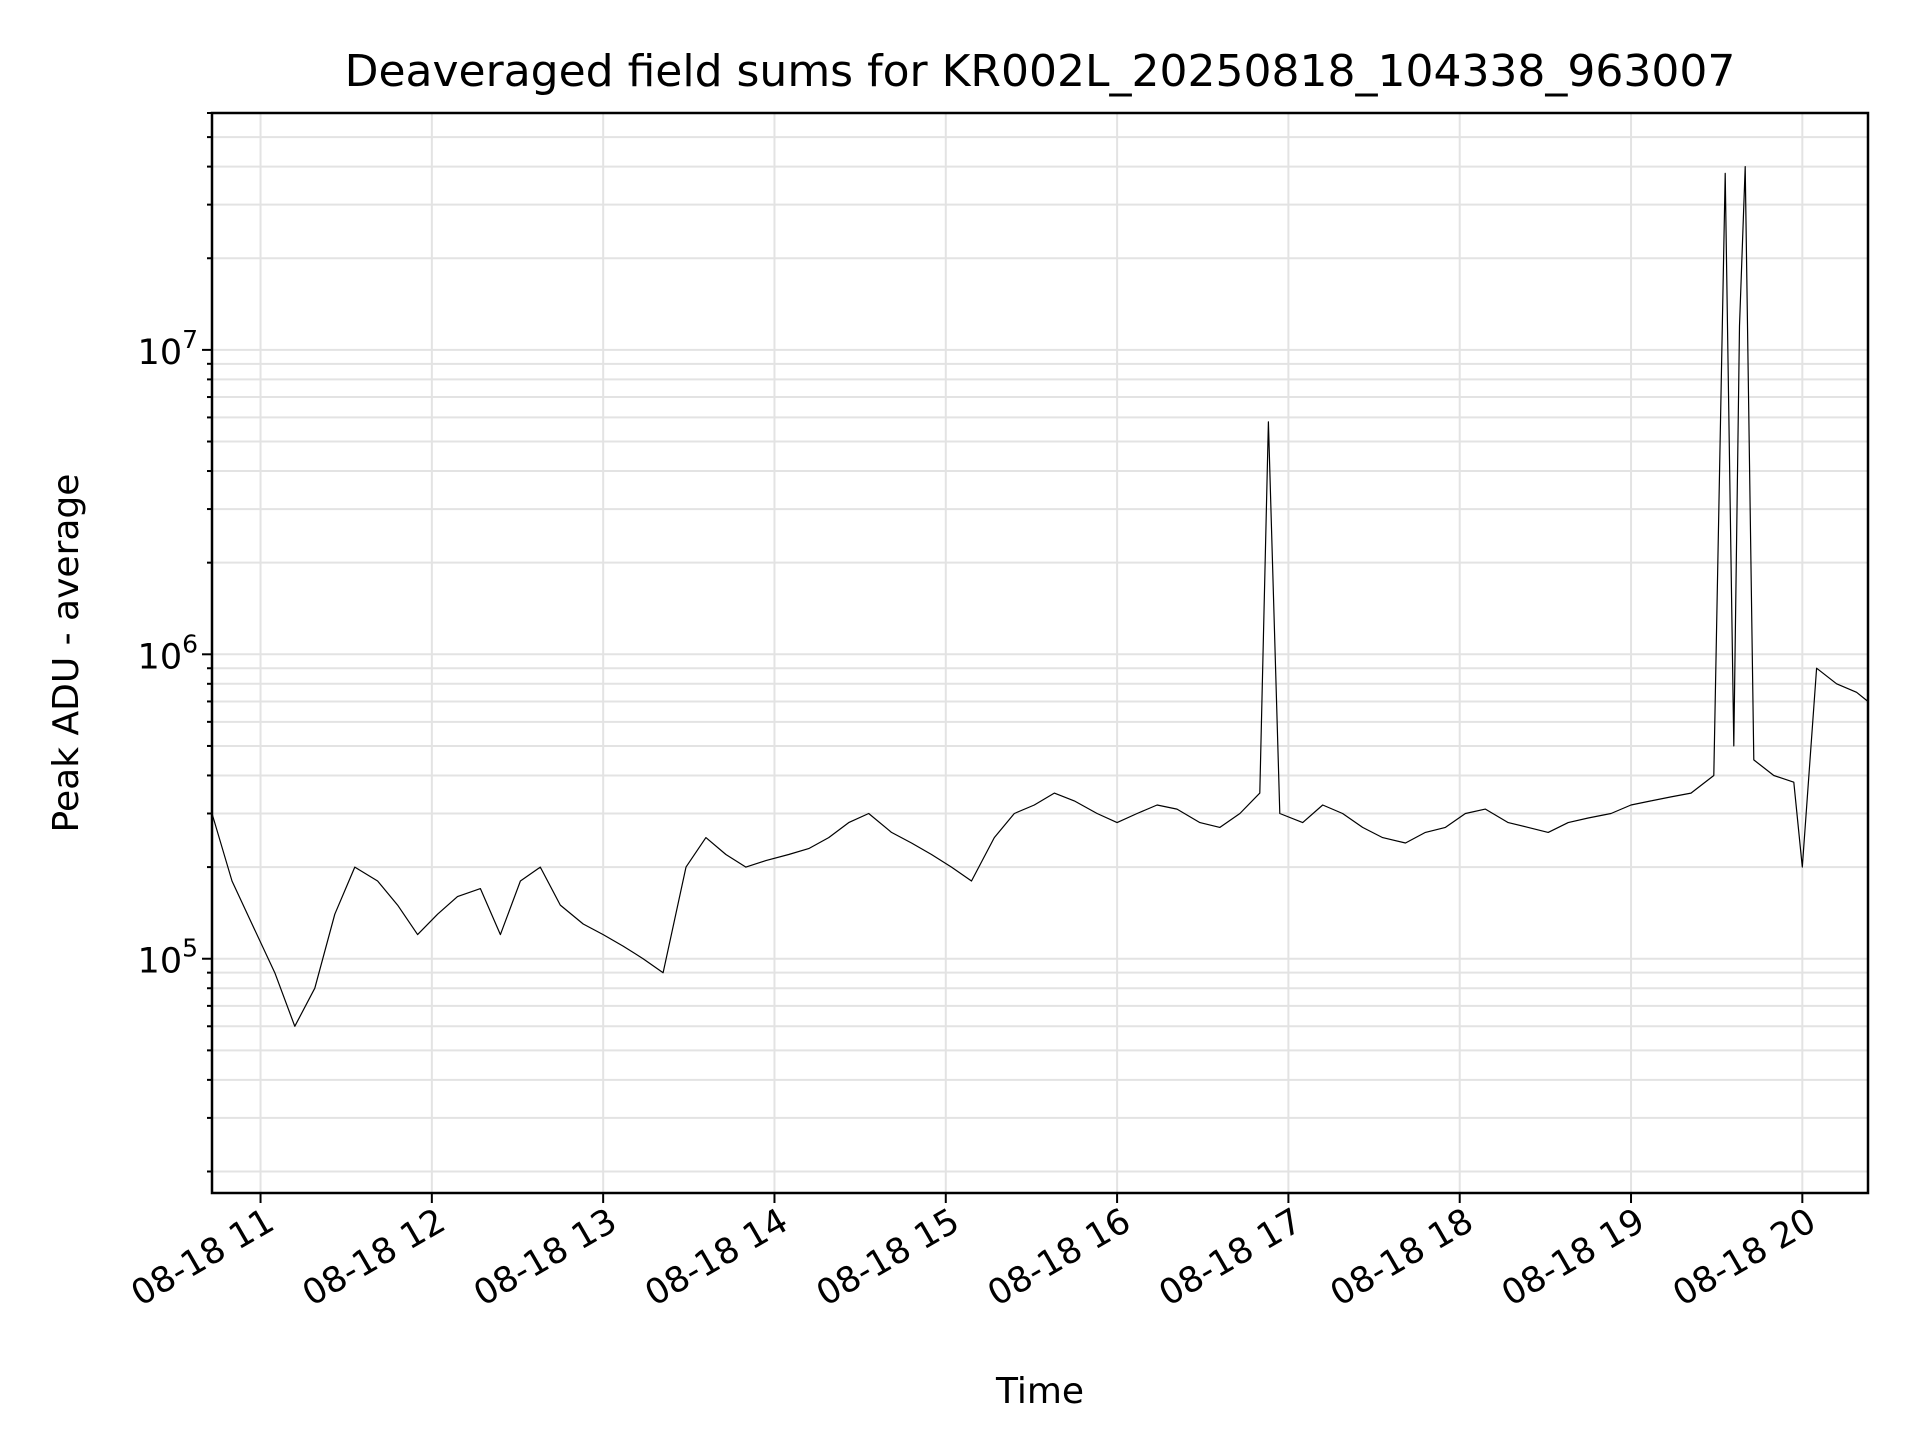 Image resolution: width=1920 pixels, height=1440 pixels. I want to click on x-tick-label: 08-18 20, so click(1745, 1257).